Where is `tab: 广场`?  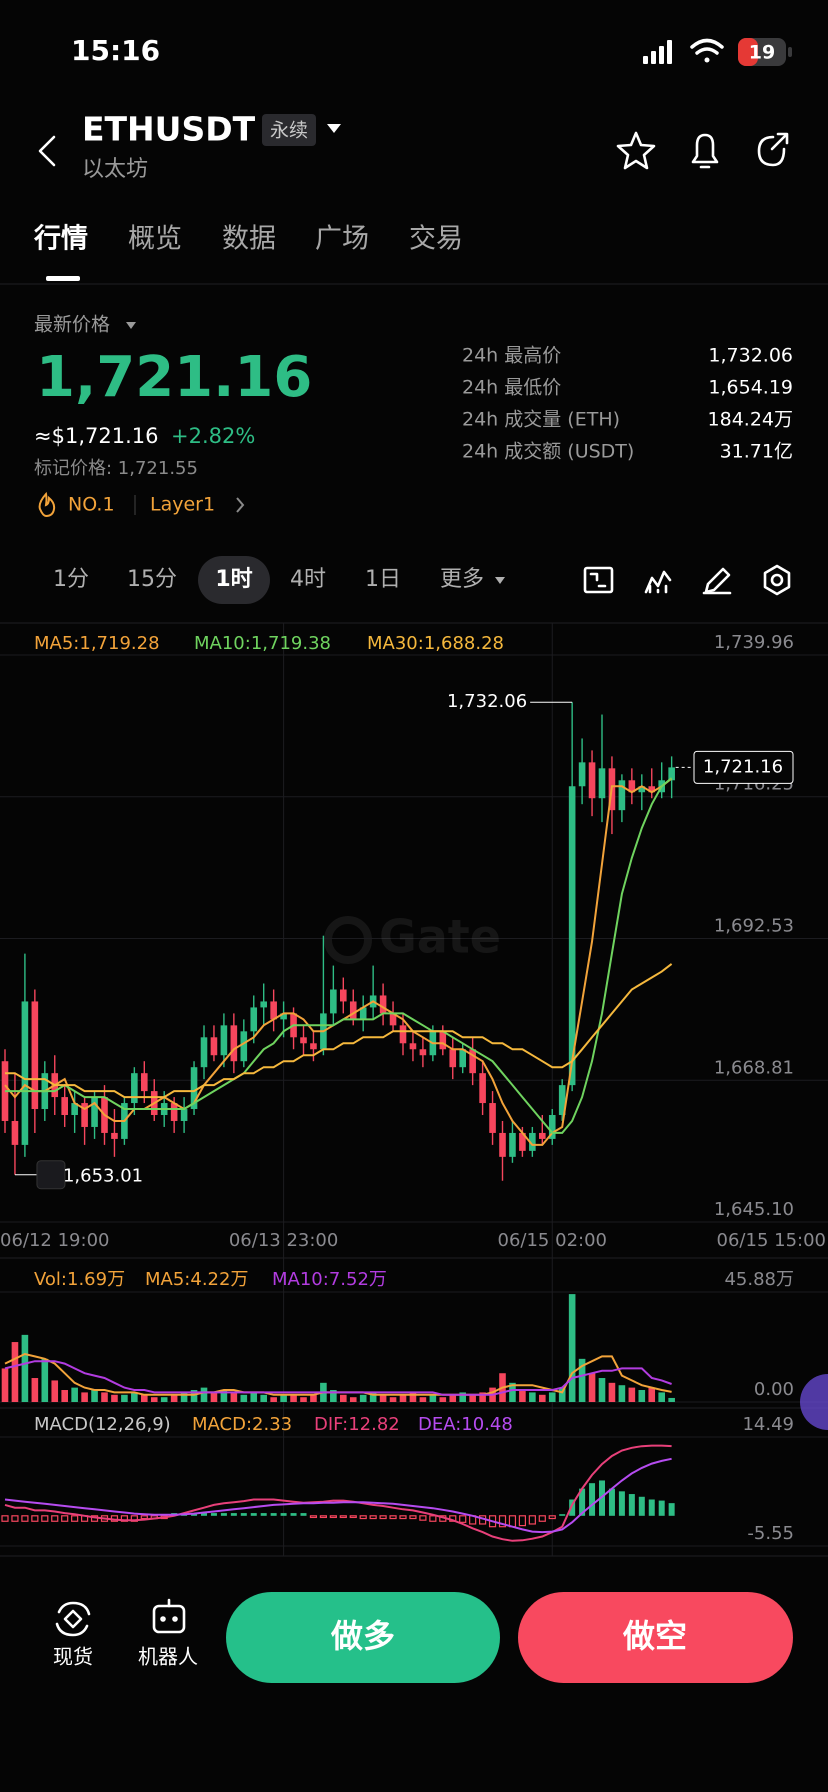
tab: 广场 is located at coordinates (342, 239).